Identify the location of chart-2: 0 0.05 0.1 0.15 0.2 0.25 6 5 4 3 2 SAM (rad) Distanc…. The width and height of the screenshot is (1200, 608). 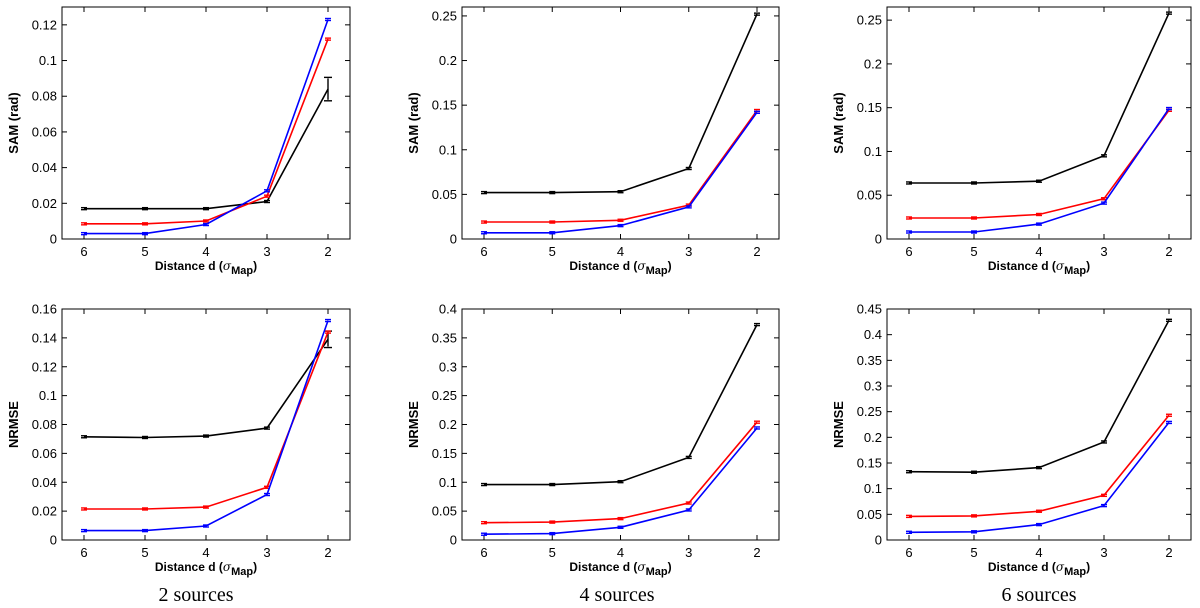
(593, 141).